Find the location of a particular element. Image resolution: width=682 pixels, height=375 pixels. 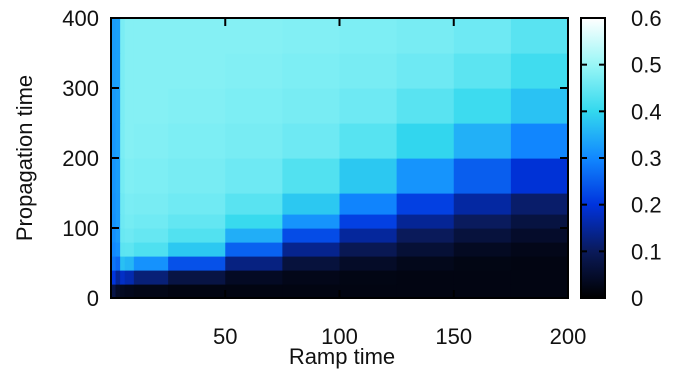

y-axis-title: Propagation time is located at coordinates (24, 158).